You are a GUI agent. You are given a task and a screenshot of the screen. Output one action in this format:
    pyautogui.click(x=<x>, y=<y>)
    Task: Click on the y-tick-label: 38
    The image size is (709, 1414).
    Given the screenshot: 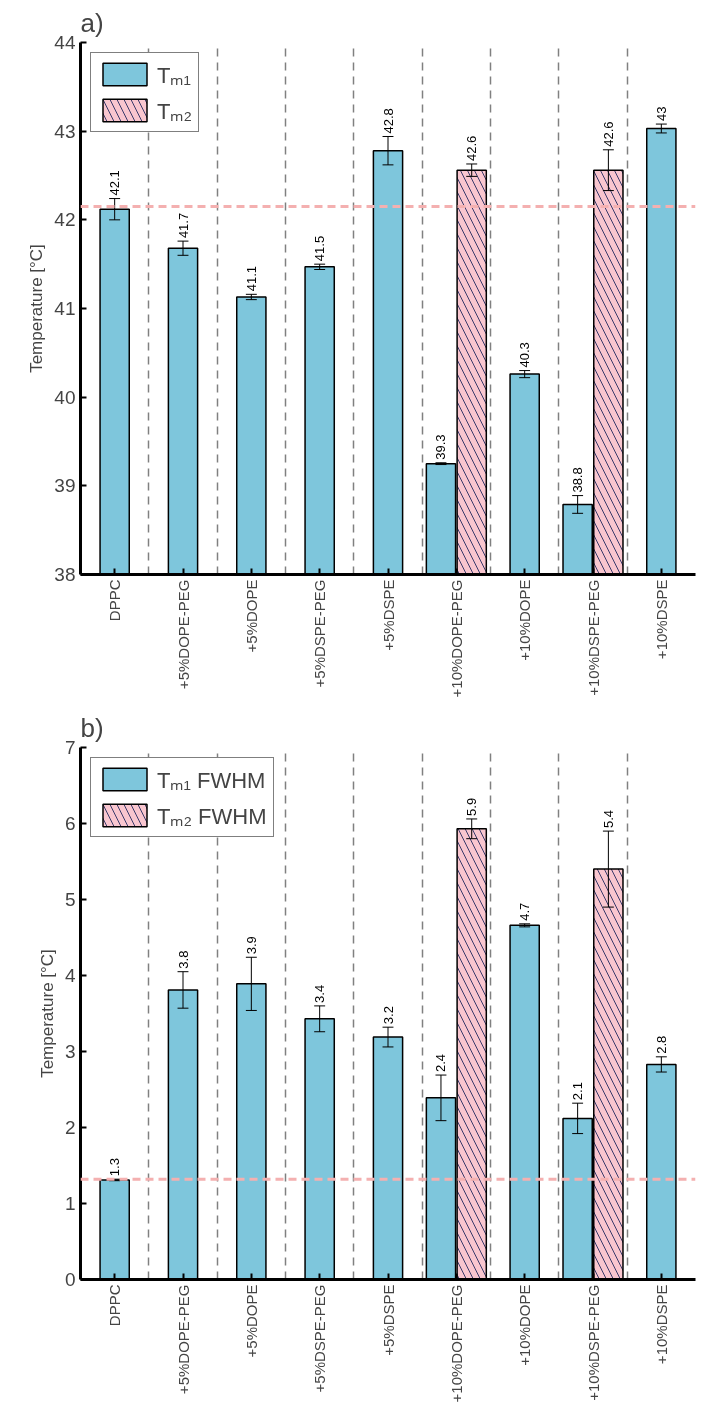 What is the action you would take?
    pyautogui.click(x=65, y=574)
    